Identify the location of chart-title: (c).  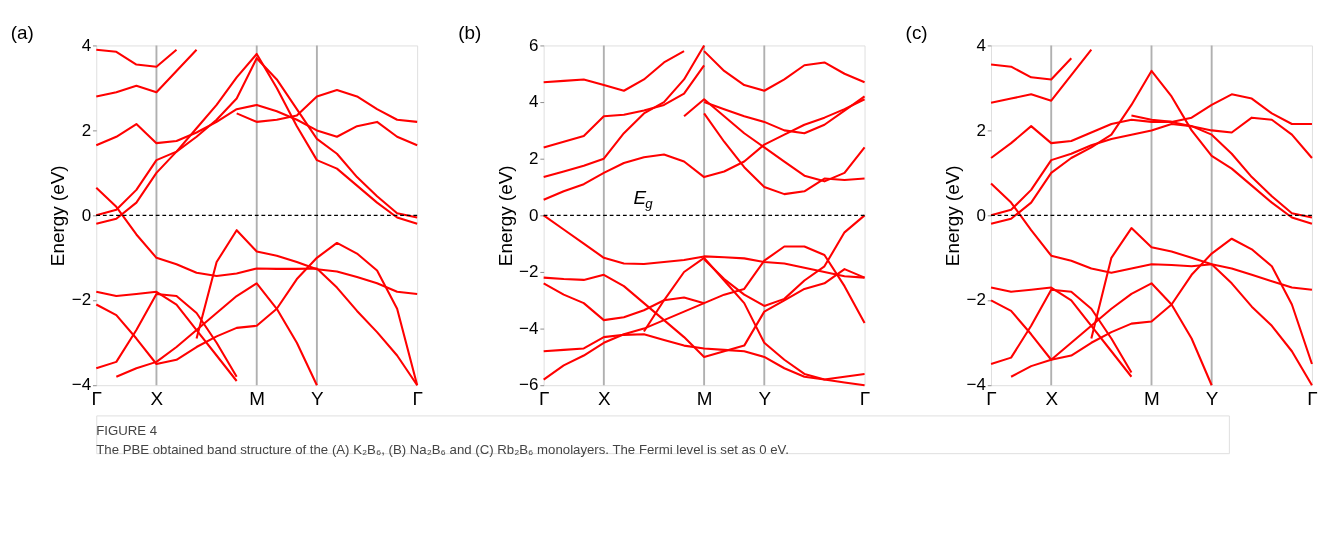
(916, 32).